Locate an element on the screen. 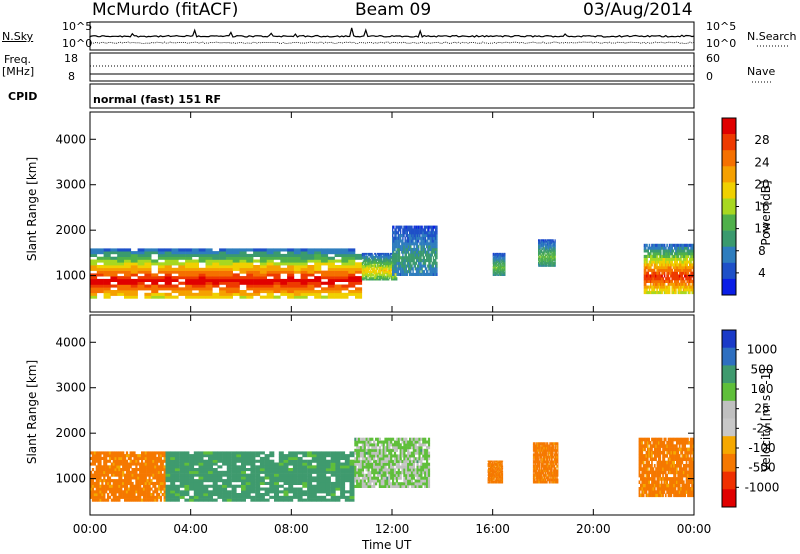 The height and width of the screenshot is (554, 800). nsky-label: N.Sky is located at coordinates (18, 36).